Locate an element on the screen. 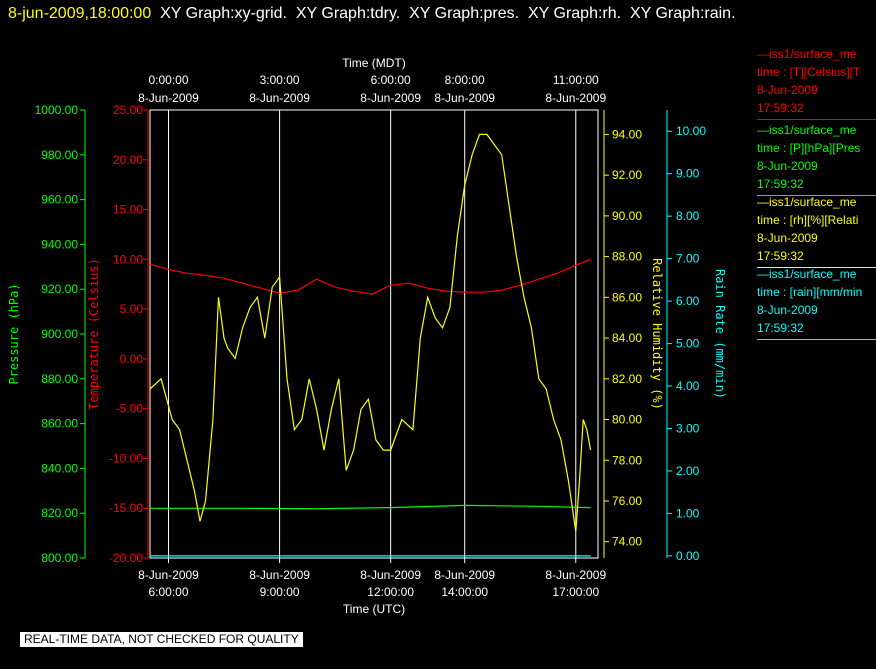 This screenshot has width=876, height=669. pres-tick-label: 820.00 is located at coordinates (59, 513).